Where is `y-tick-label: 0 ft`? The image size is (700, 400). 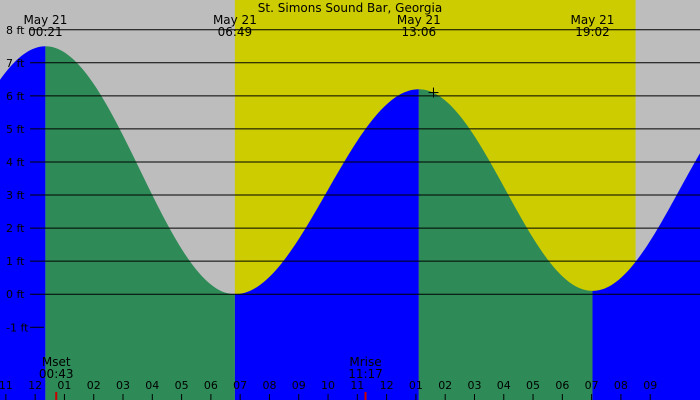
y-tick-label: 0 ft is located at coordinates (15, 294).